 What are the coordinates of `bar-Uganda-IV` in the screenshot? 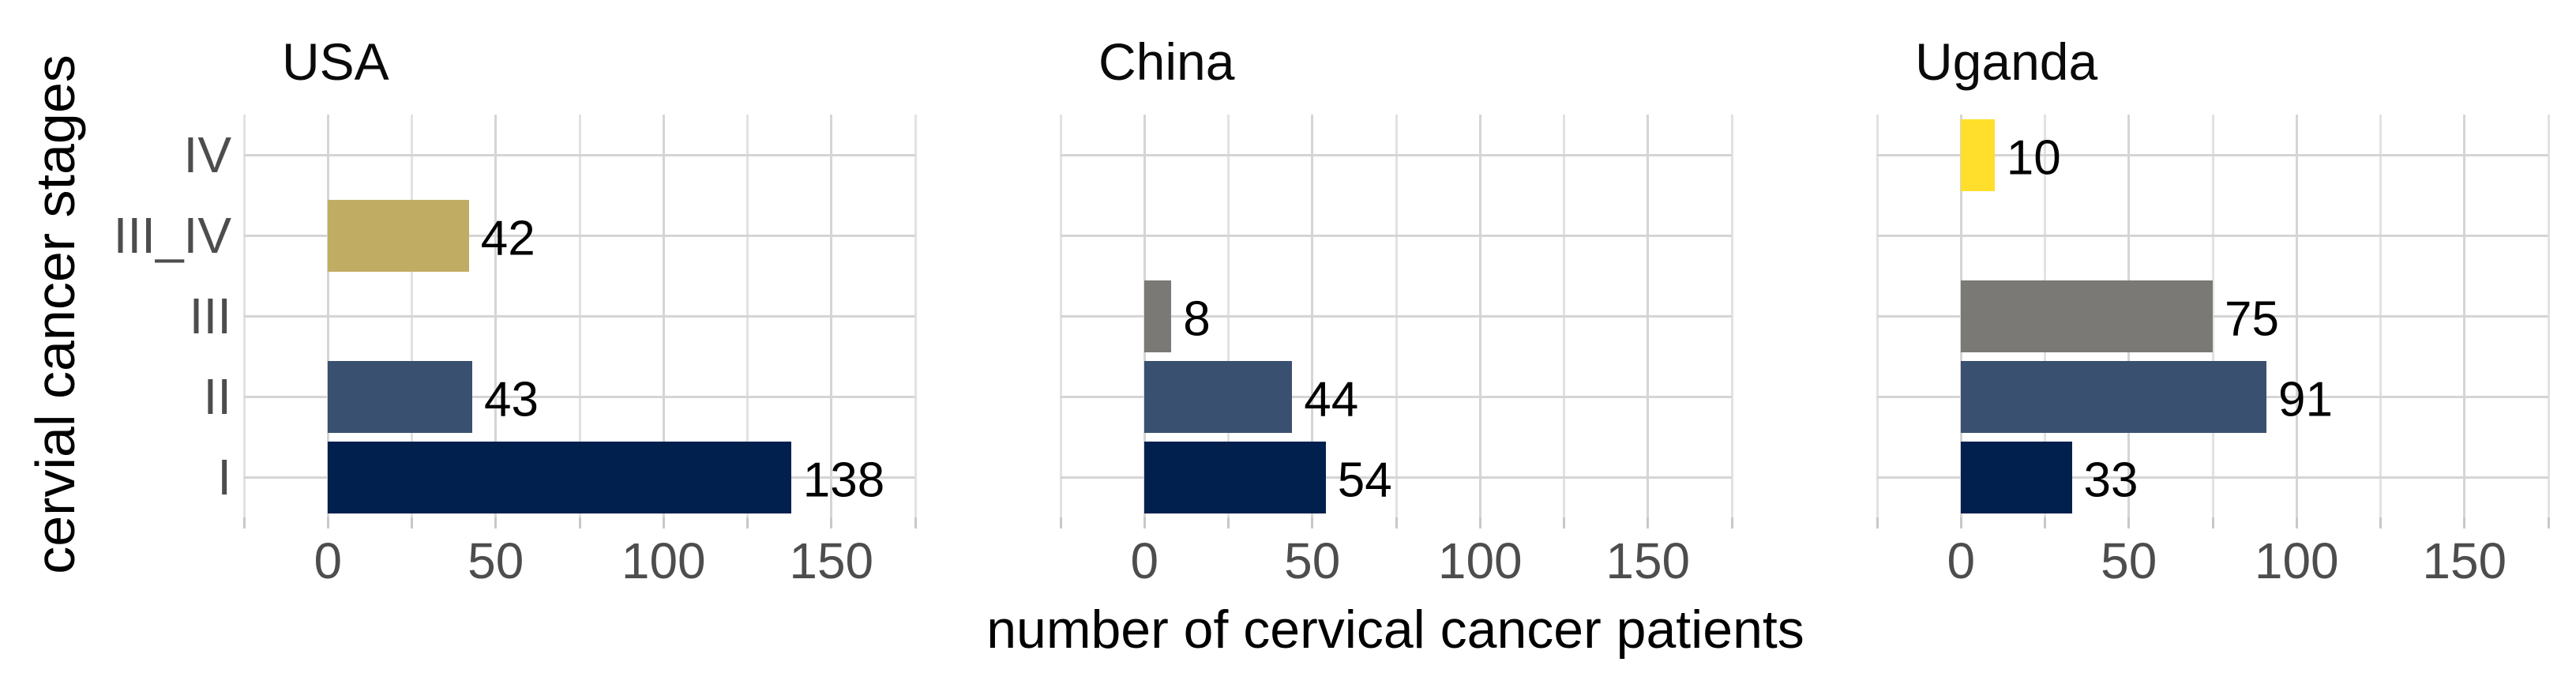 It's located at (1978, 154).